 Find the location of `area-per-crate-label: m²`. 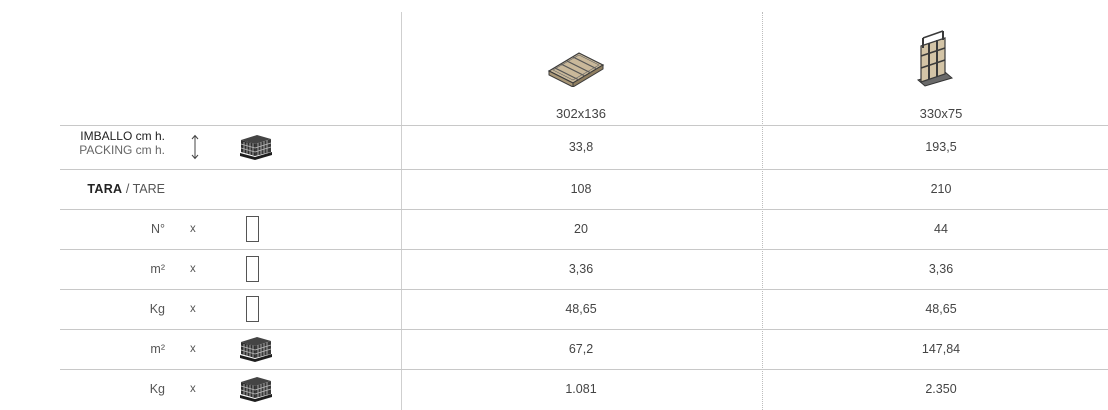

area-per-crate-label: m² is located at coordinates (157, 349).